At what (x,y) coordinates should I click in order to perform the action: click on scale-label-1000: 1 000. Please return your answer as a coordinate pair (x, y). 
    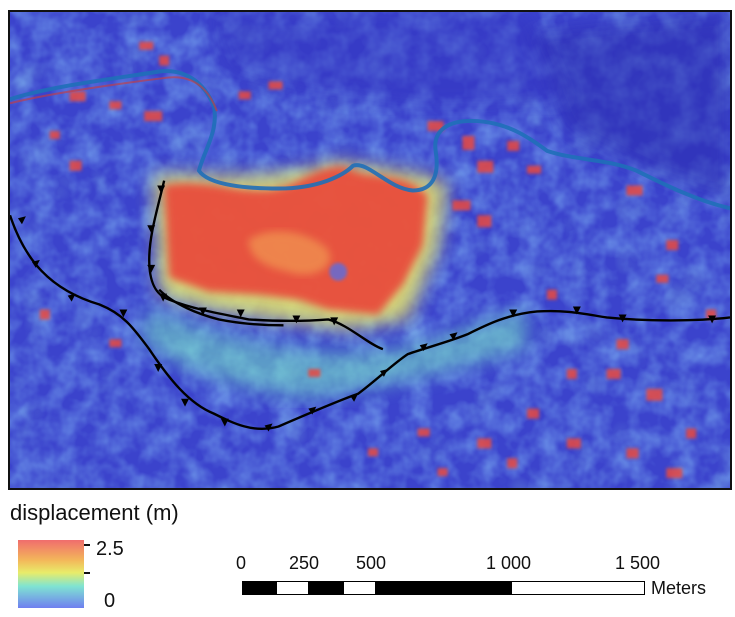
    Looking at the image, I should click on (509, 563).